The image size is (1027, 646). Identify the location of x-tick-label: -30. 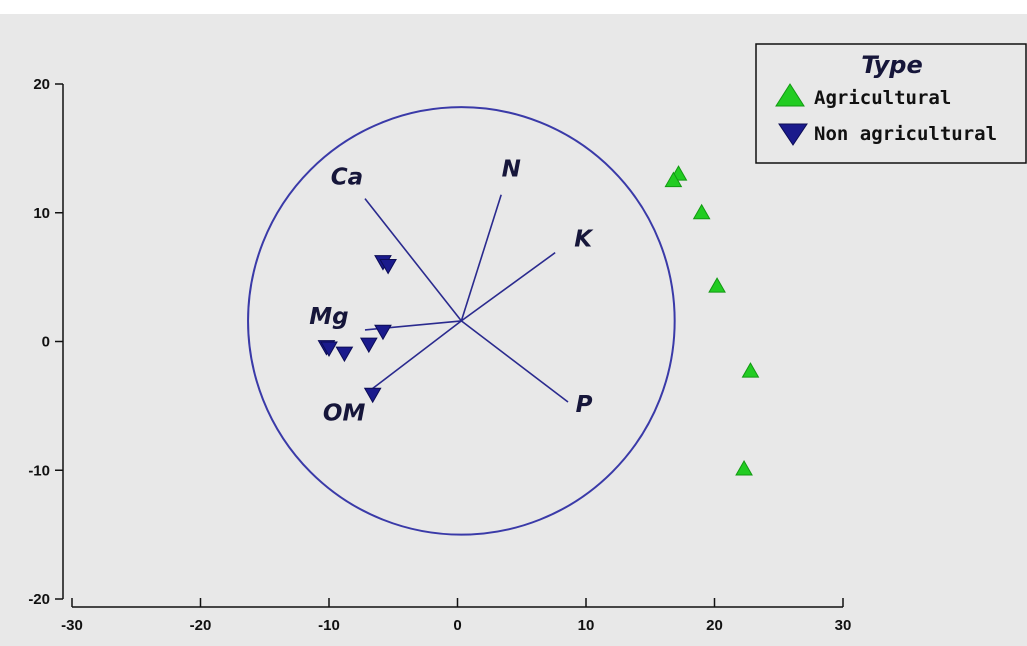
(72, 625).